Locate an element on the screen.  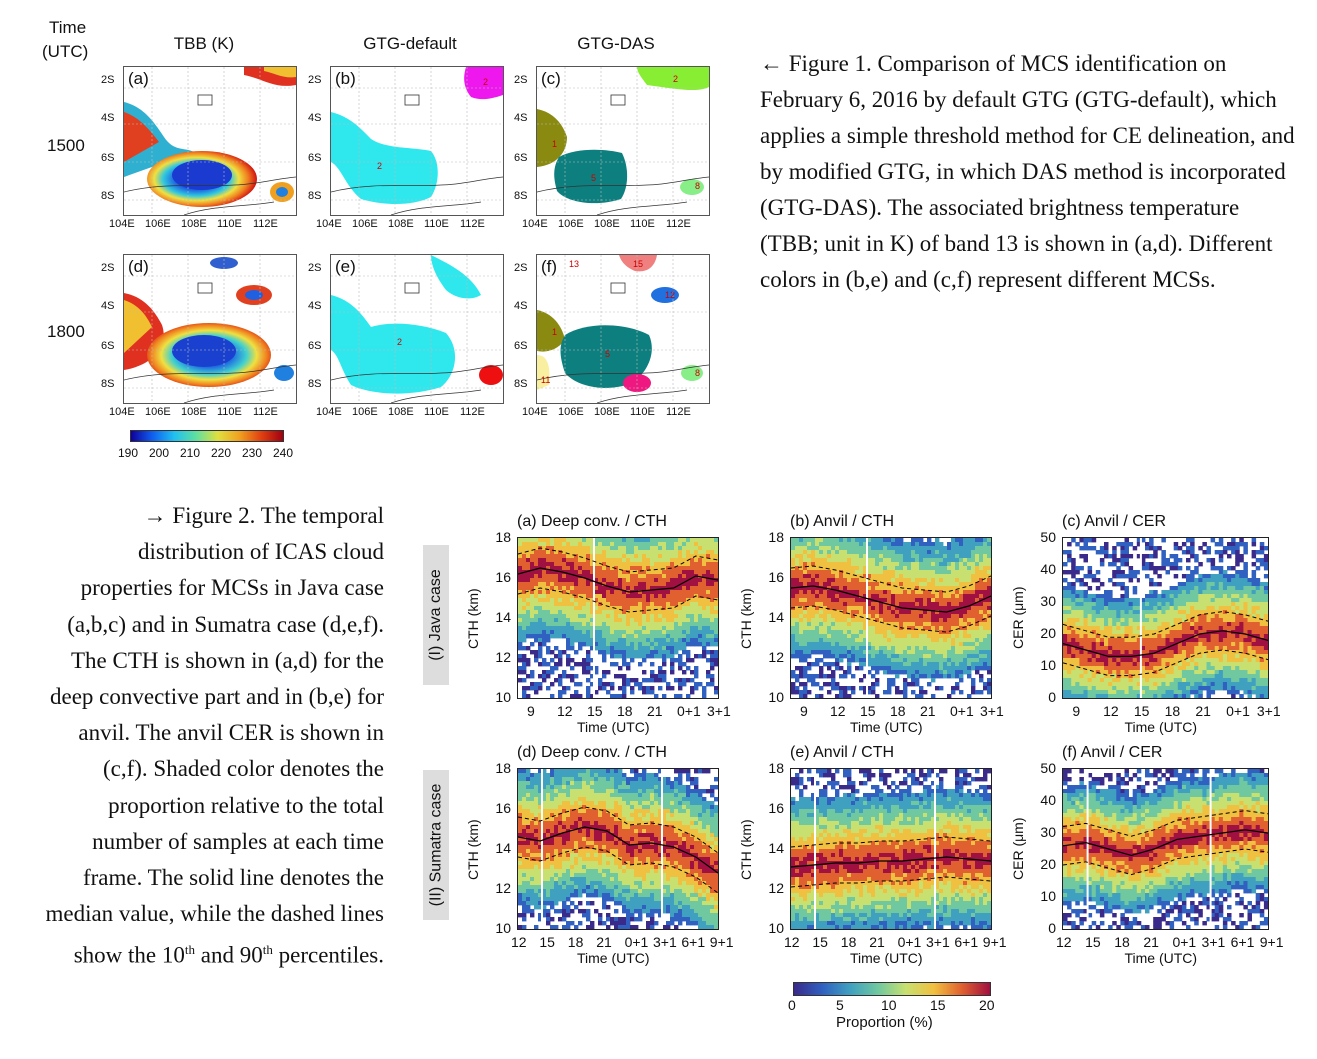
p10-line is located at coordinates (1165, 663).